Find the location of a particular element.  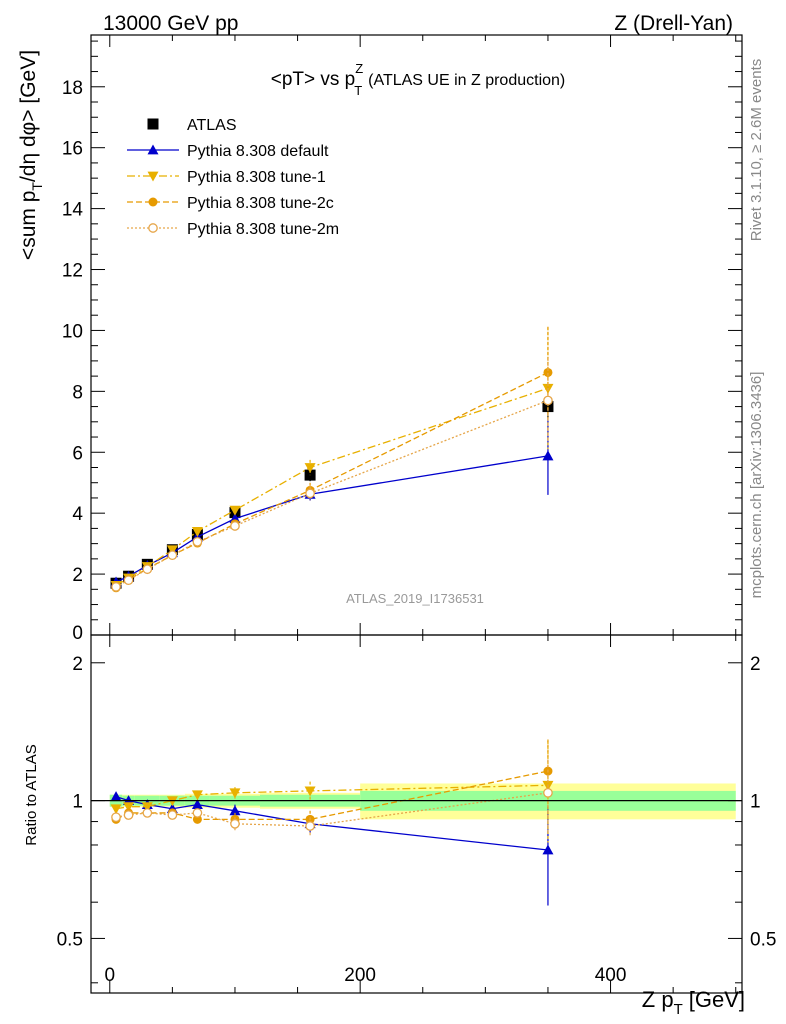

x-tick-label: 200 is located at coordinates (360, 975).